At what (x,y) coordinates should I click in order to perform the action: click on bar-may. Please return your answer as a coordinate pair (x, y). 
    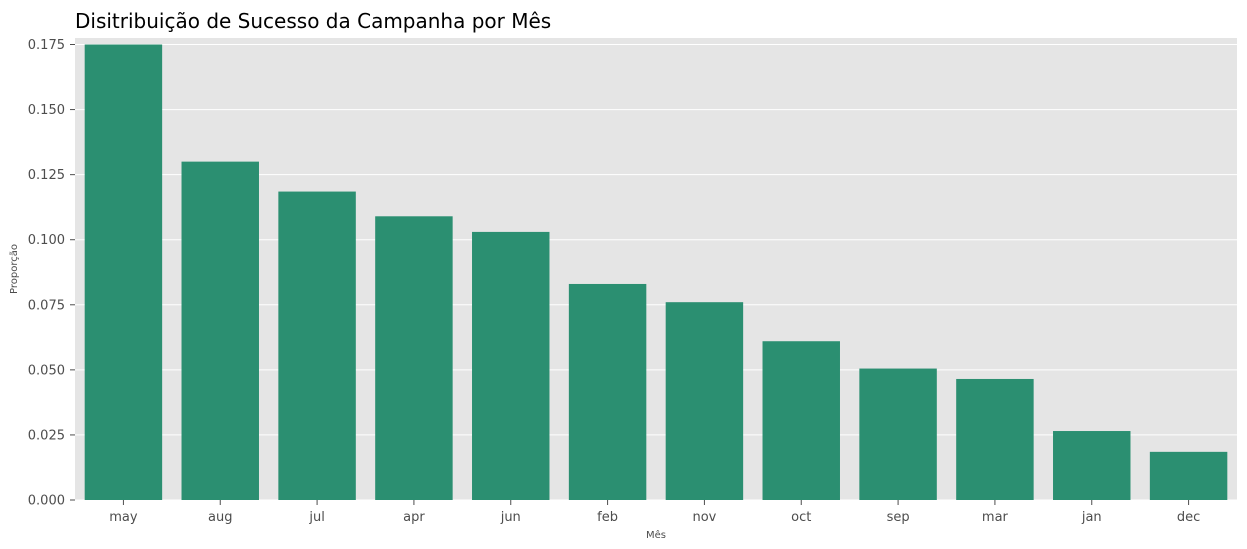
    Looking at the image, I should click on (123, 272).